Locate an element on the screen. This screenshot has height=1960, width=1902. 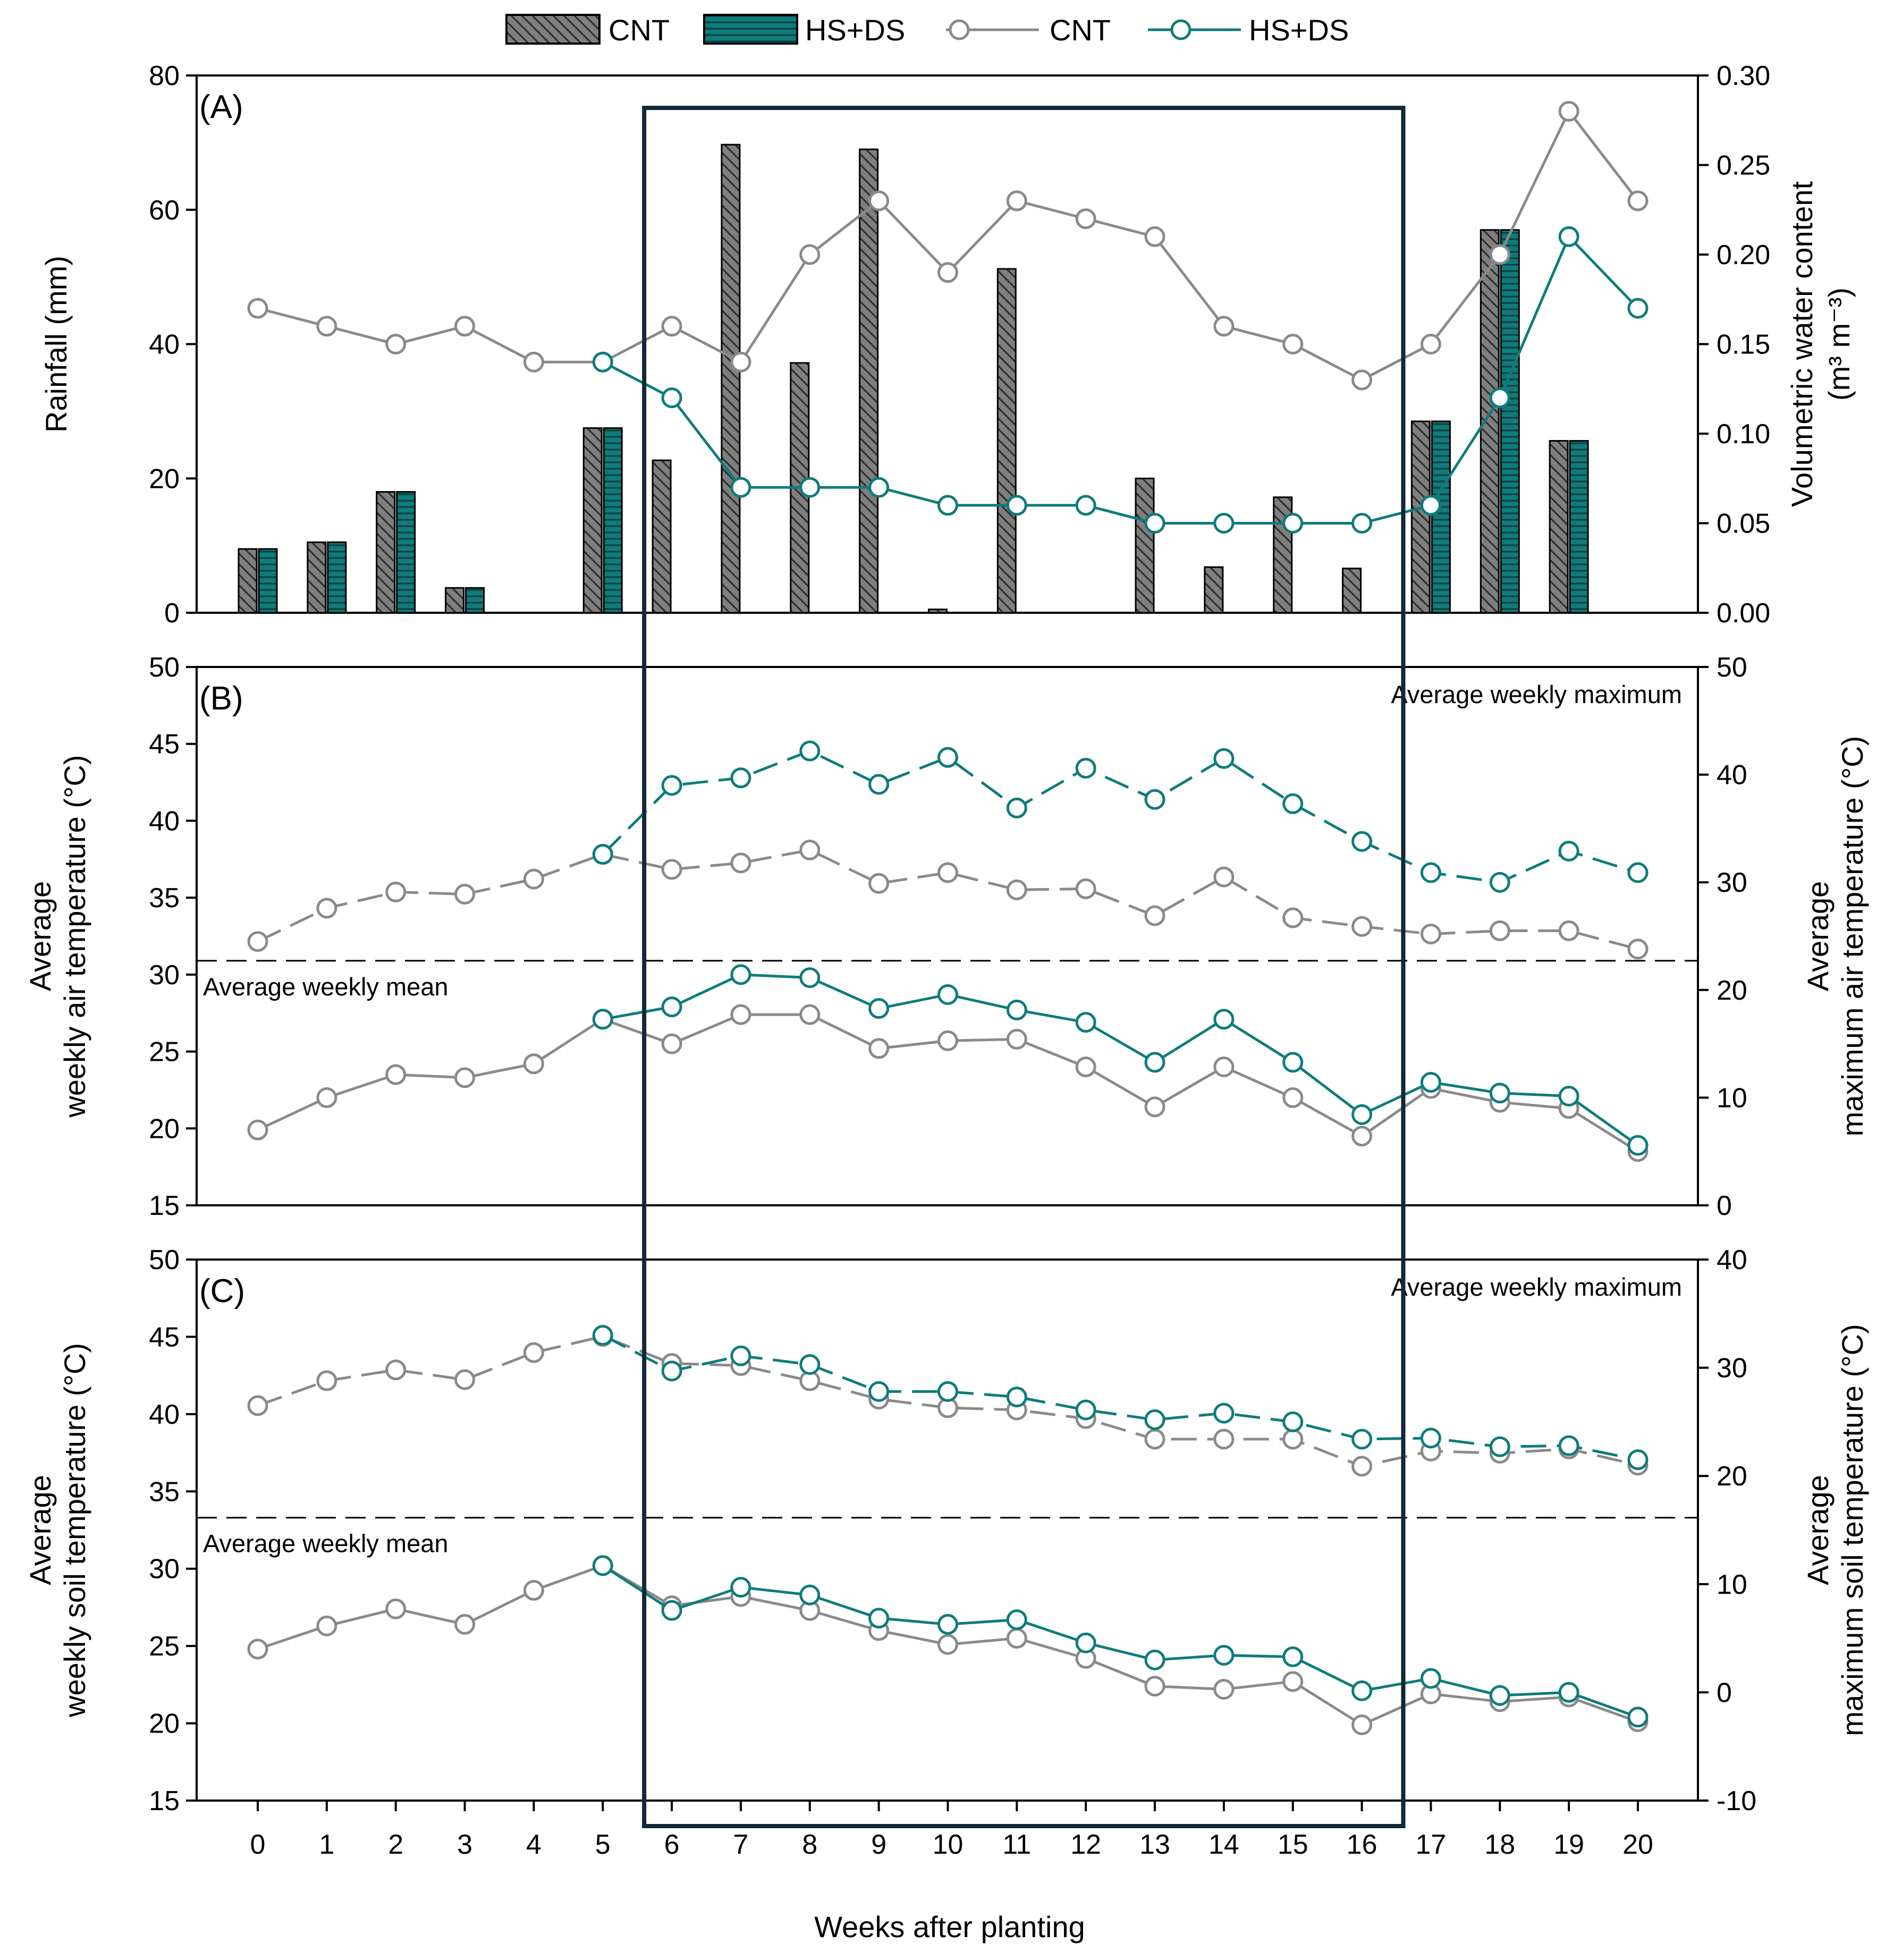
y-tick-label-left: 80 is located at coordinates (164, 76).